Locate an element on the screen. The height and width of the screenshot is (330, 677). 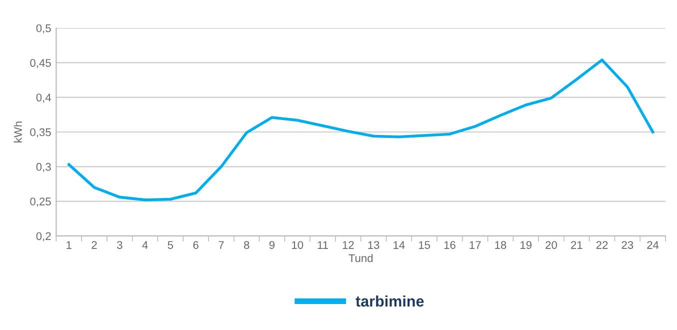
x-tick-label: 10 is located at coordinates (298, 245).